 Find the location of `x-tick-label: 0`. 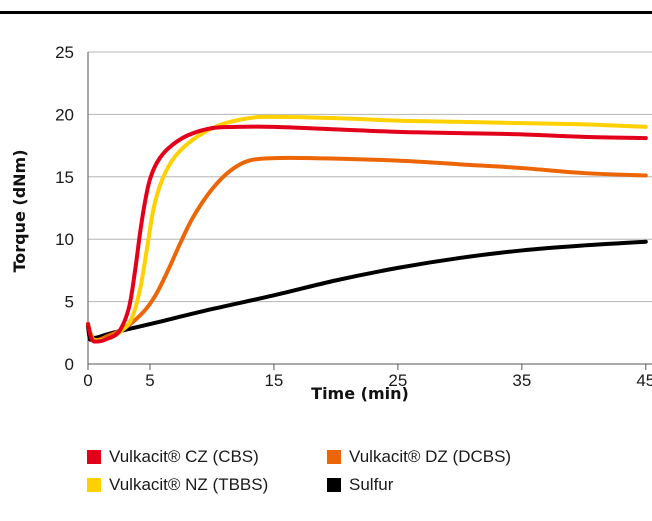

x-tick-label: 0 is located at coordinates (87, 380).